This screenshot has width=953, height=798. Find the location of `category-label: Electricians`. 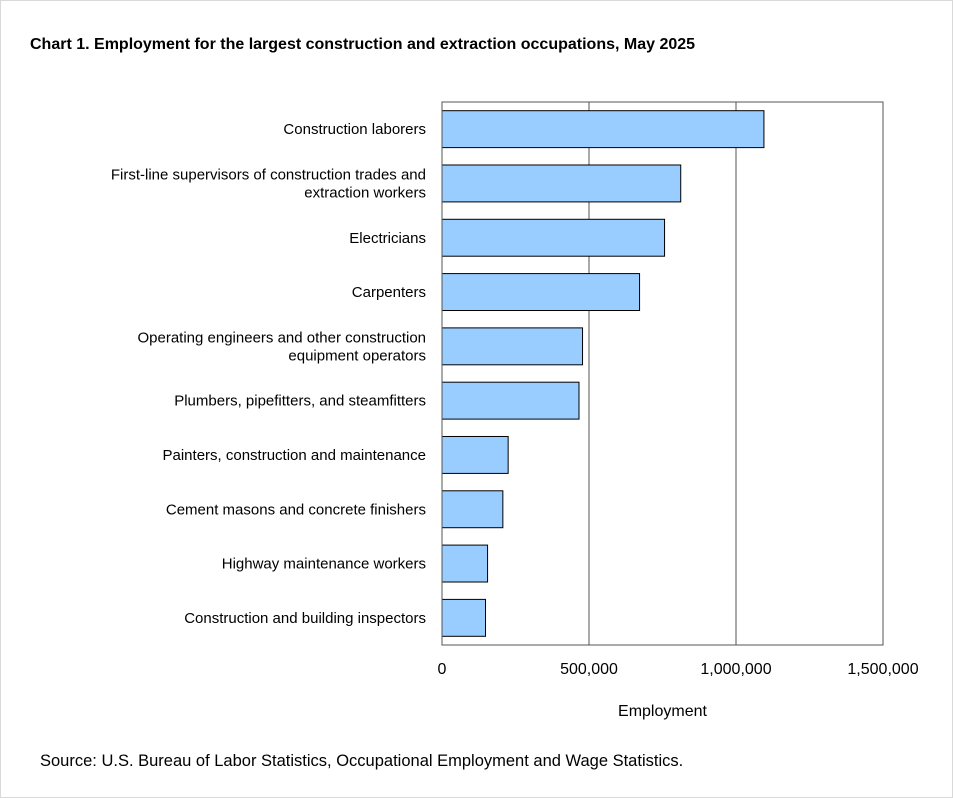

category-label: Electricians is located at coordinates (387, 238).